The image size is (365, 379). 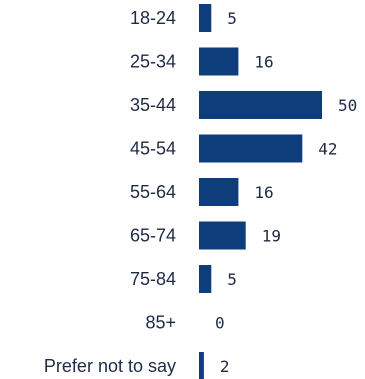 What do you see at coordinates (201, 365) in the screenshot?
I see `bar-prefer-not-to-say` at bounding box center [201, 365].